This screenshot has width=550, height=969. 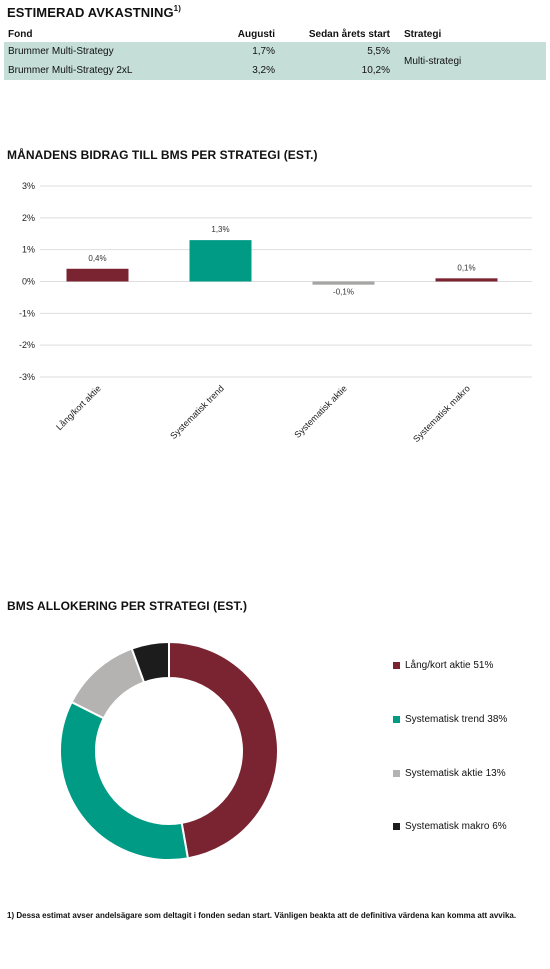 What do you see at coordinates (27, 377) in the screenshot?
I see `y-tick-label: -3%` at bounding box center [27, 377].